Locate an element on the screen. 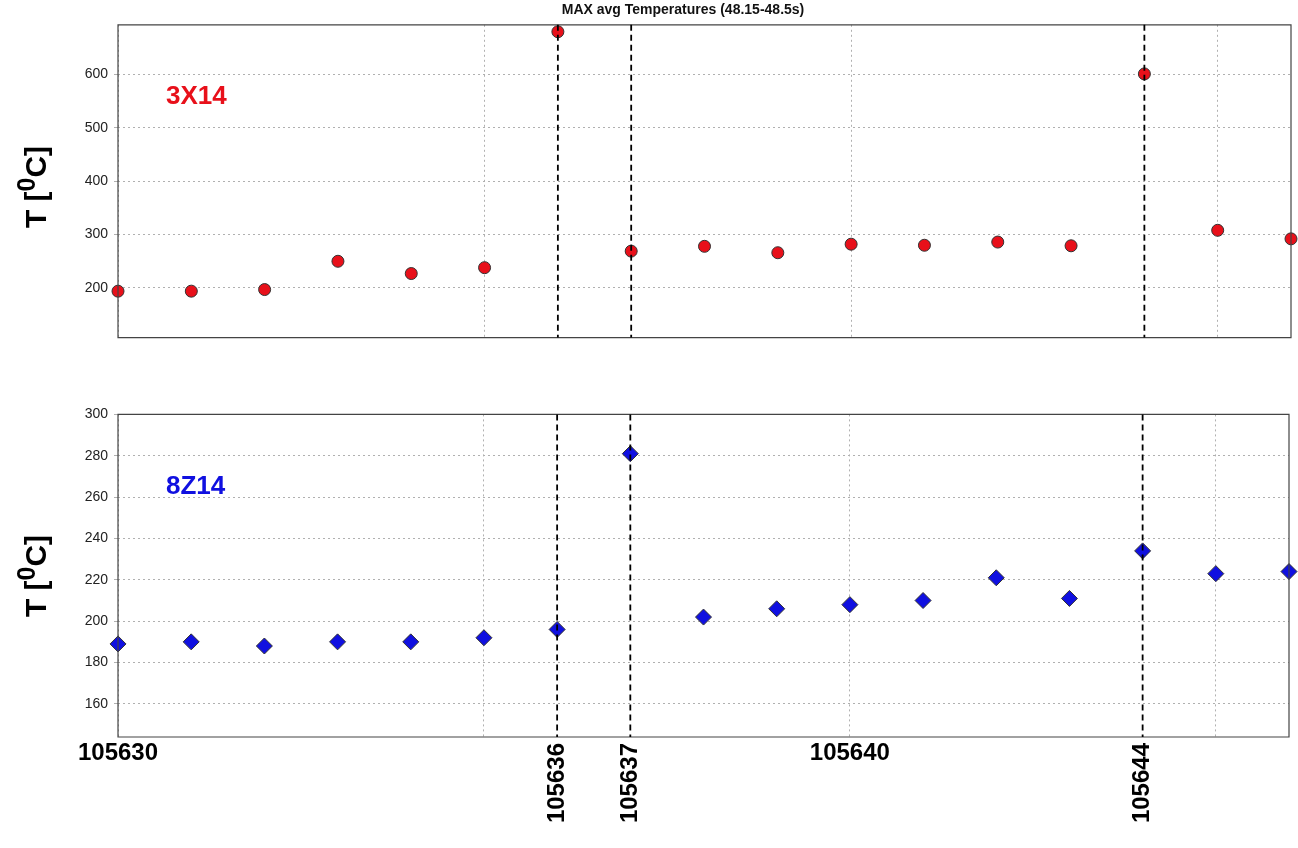 The width and height of the screenshot is (1298, 848). y-tick-label: 240 is located at coordinates (96, 537).